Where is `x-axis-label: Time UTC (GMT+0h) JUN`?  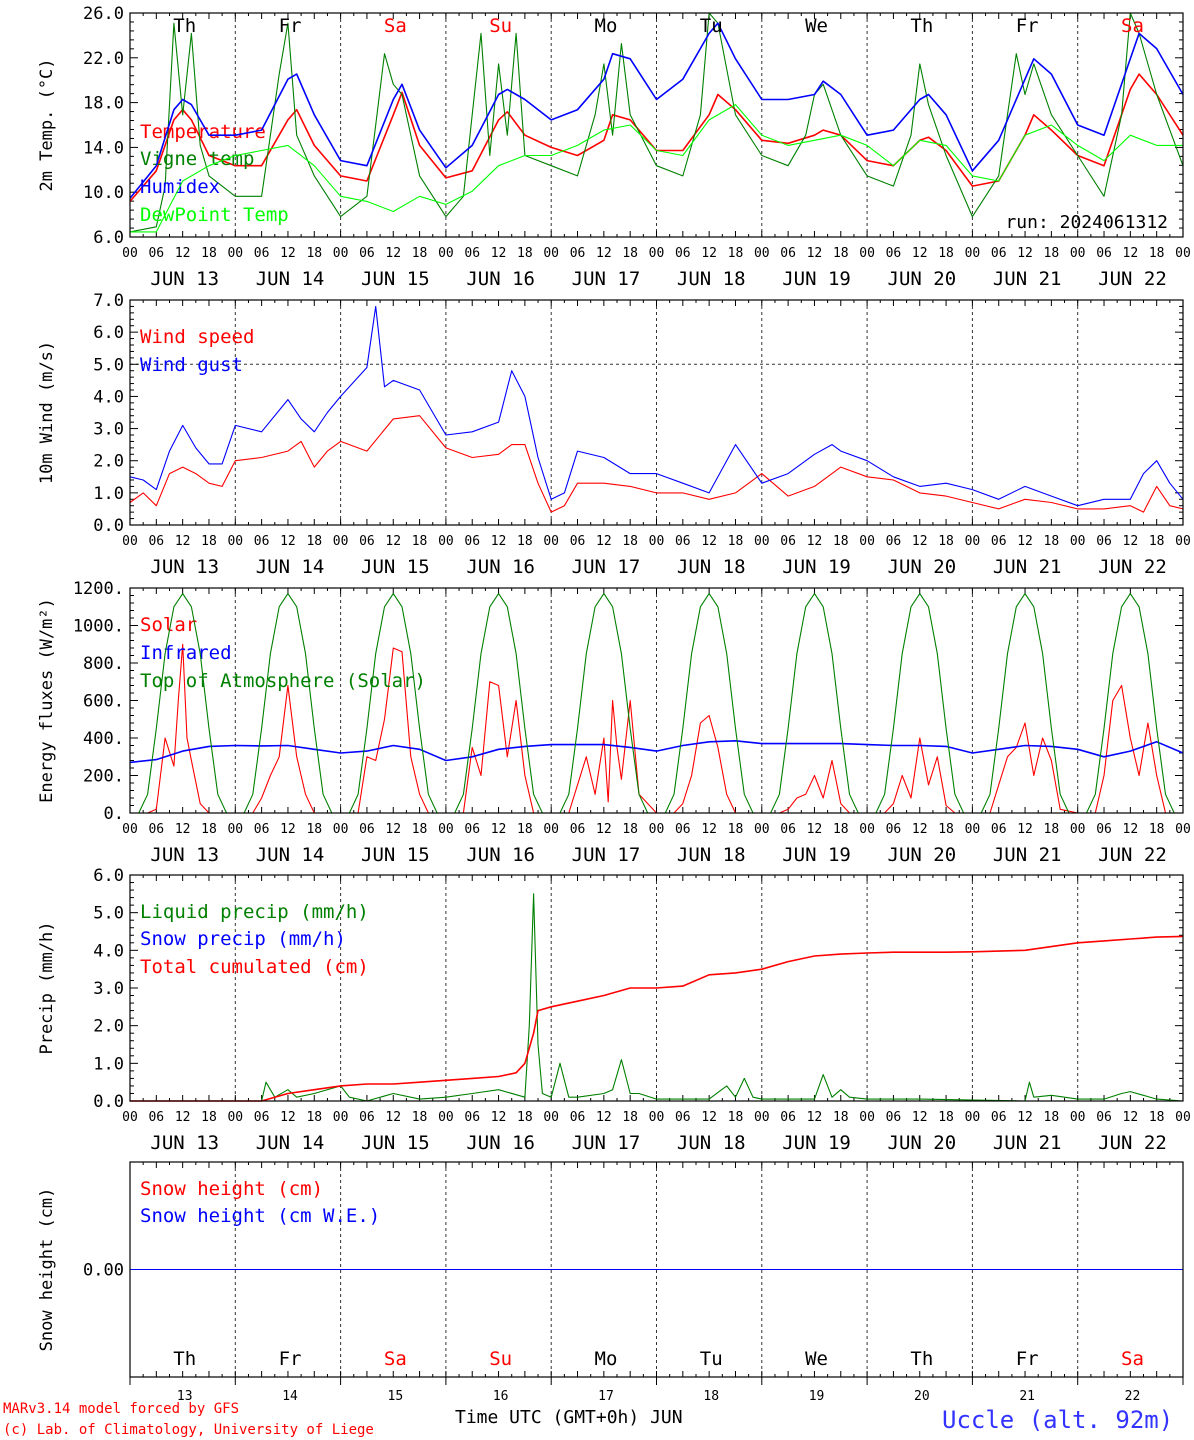 x-axis-label: Time UTC (GMT+0h) JUN is located at coordinates (569, 1417).